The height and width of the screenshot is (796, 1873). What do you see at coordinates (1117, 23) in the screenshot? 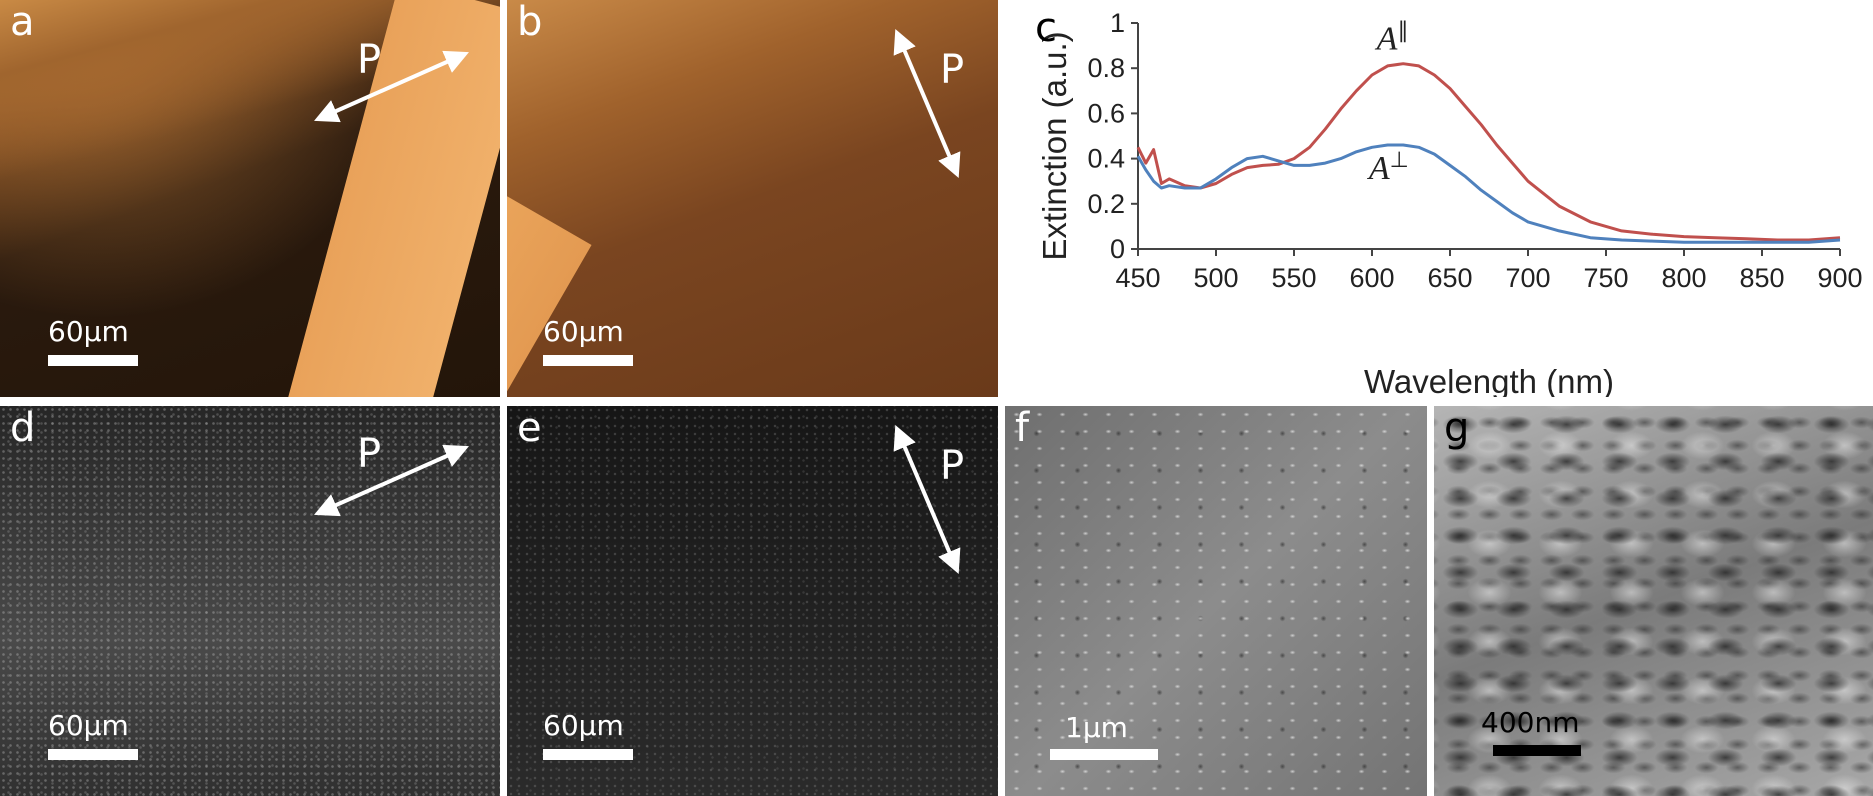
I see `y-tick-label: 1` at bounding box center [1117, 23].